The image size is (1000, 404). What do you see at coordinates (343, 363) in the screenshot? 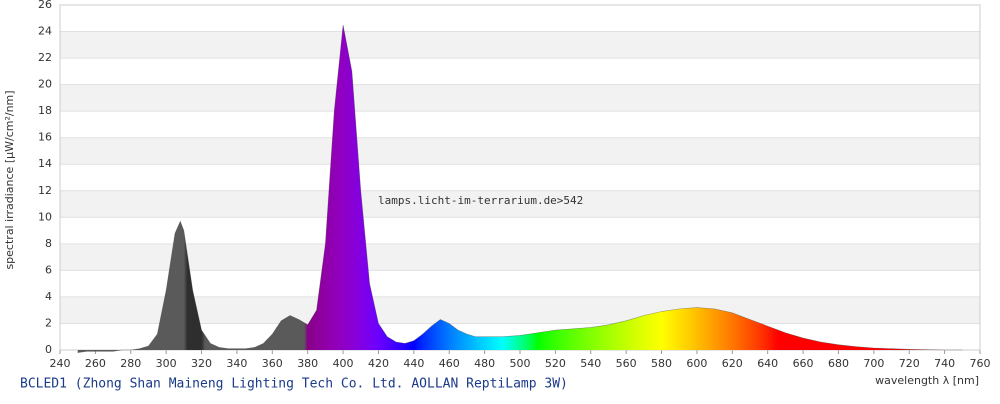
I see `x-tick-label: 400` at bounding box center [343, 363].